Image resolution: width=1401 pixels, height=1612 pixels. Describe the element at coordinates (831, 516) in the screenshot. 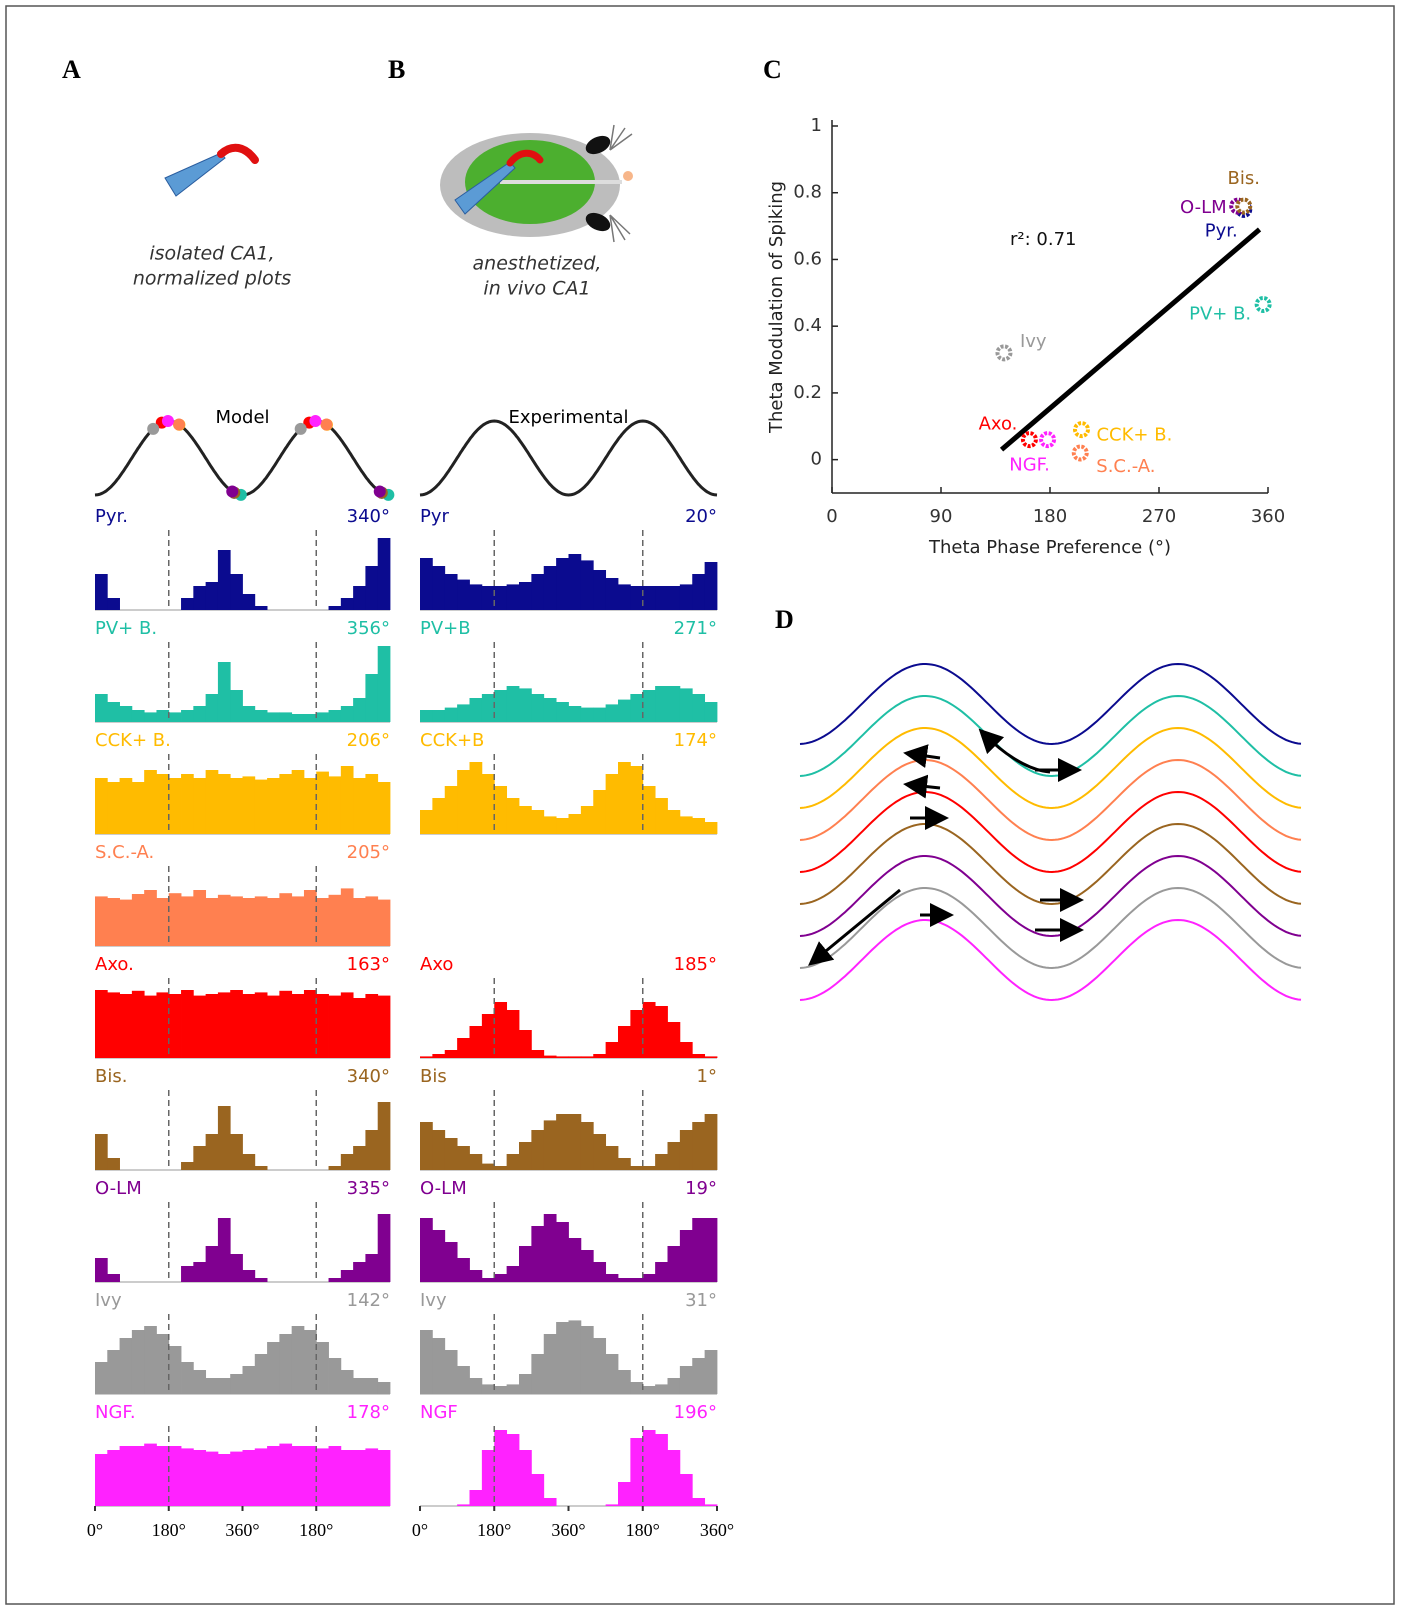

I see `x-tick-label: 0` at that location.